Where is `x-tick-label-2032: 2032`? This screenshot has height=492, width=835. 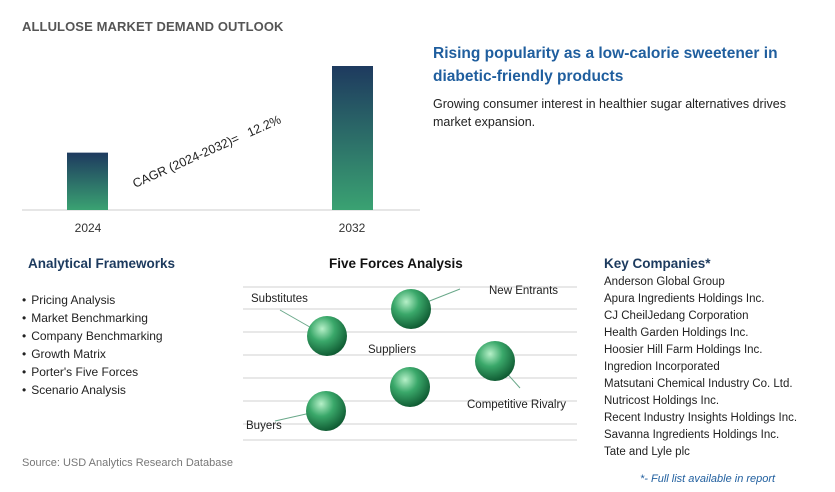
x-tick-label-2032: 2032 is located at coordinates (352, 228).